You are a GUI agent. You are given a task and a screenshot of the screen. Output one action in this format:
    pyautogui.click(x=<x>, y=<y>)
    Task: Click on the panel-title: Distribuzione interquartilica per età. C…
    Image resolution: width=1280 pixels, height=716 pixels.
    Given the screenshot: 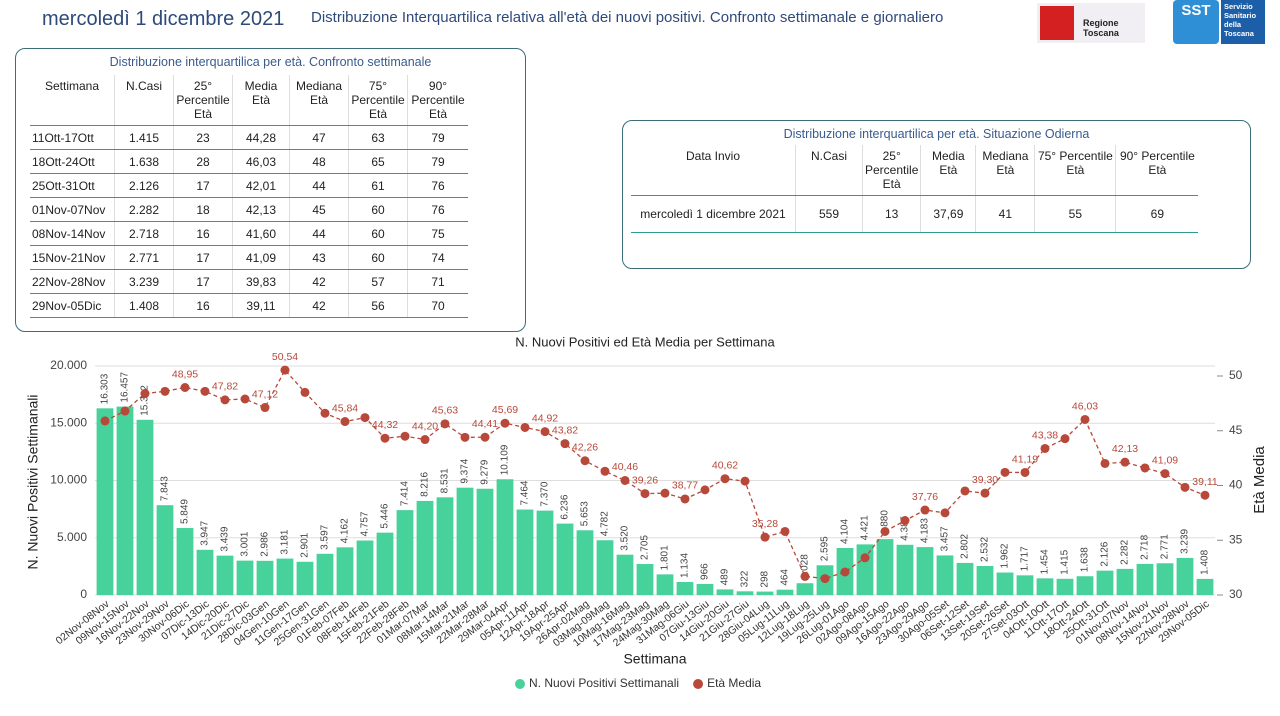 What is the action you would take?
    pyautogui.click(x=270, y=62)
    